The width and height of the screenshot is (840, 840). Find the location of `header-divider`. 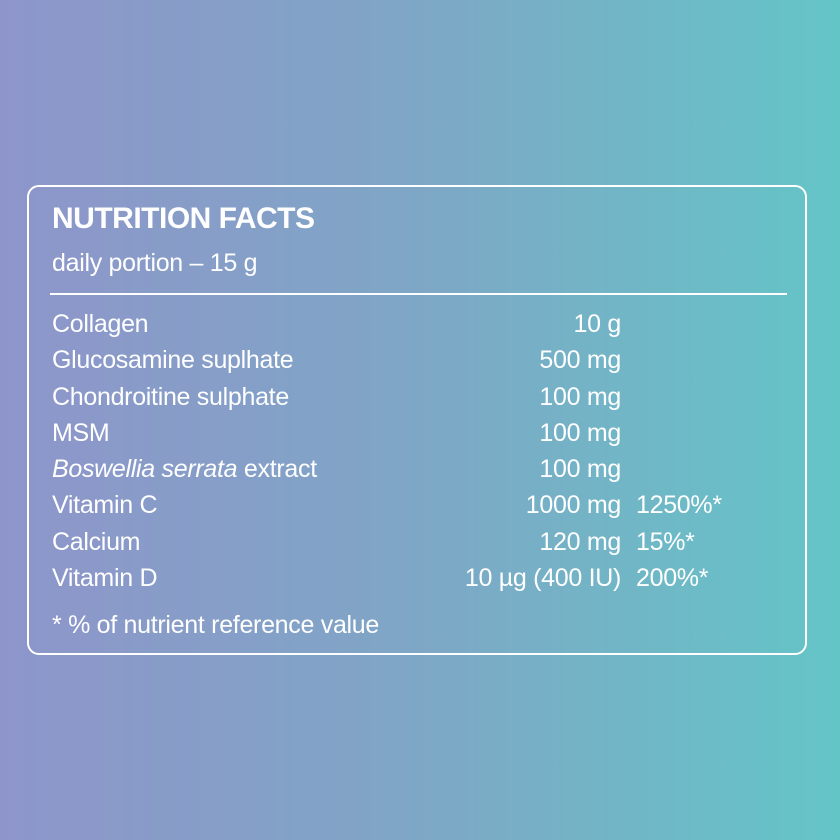

header-divider is located at coordinates (418, 294).